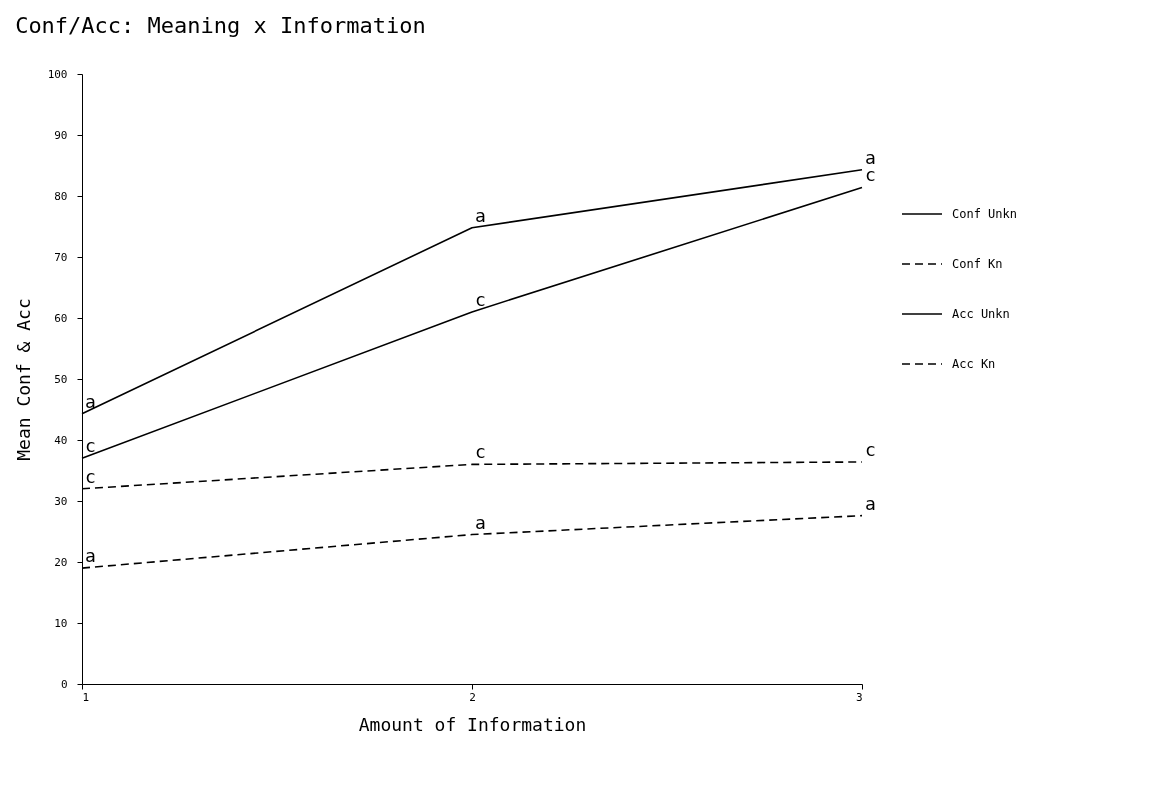  Describe the element at coordinates (64, 684) in the screenshot. I see `y-tick-label: 0` at that location.